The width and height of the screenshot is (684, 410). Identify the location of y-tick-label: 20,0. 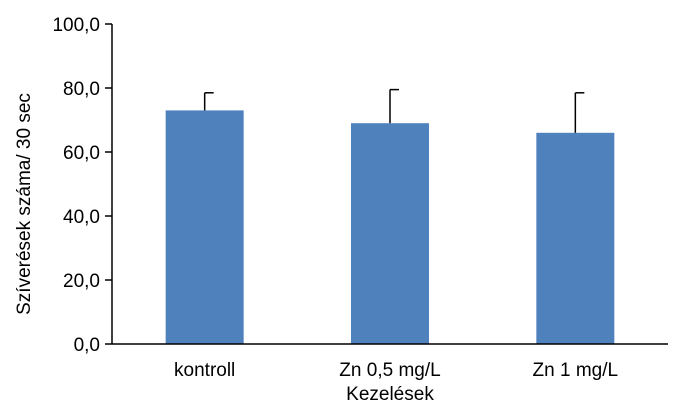
(81, 281).